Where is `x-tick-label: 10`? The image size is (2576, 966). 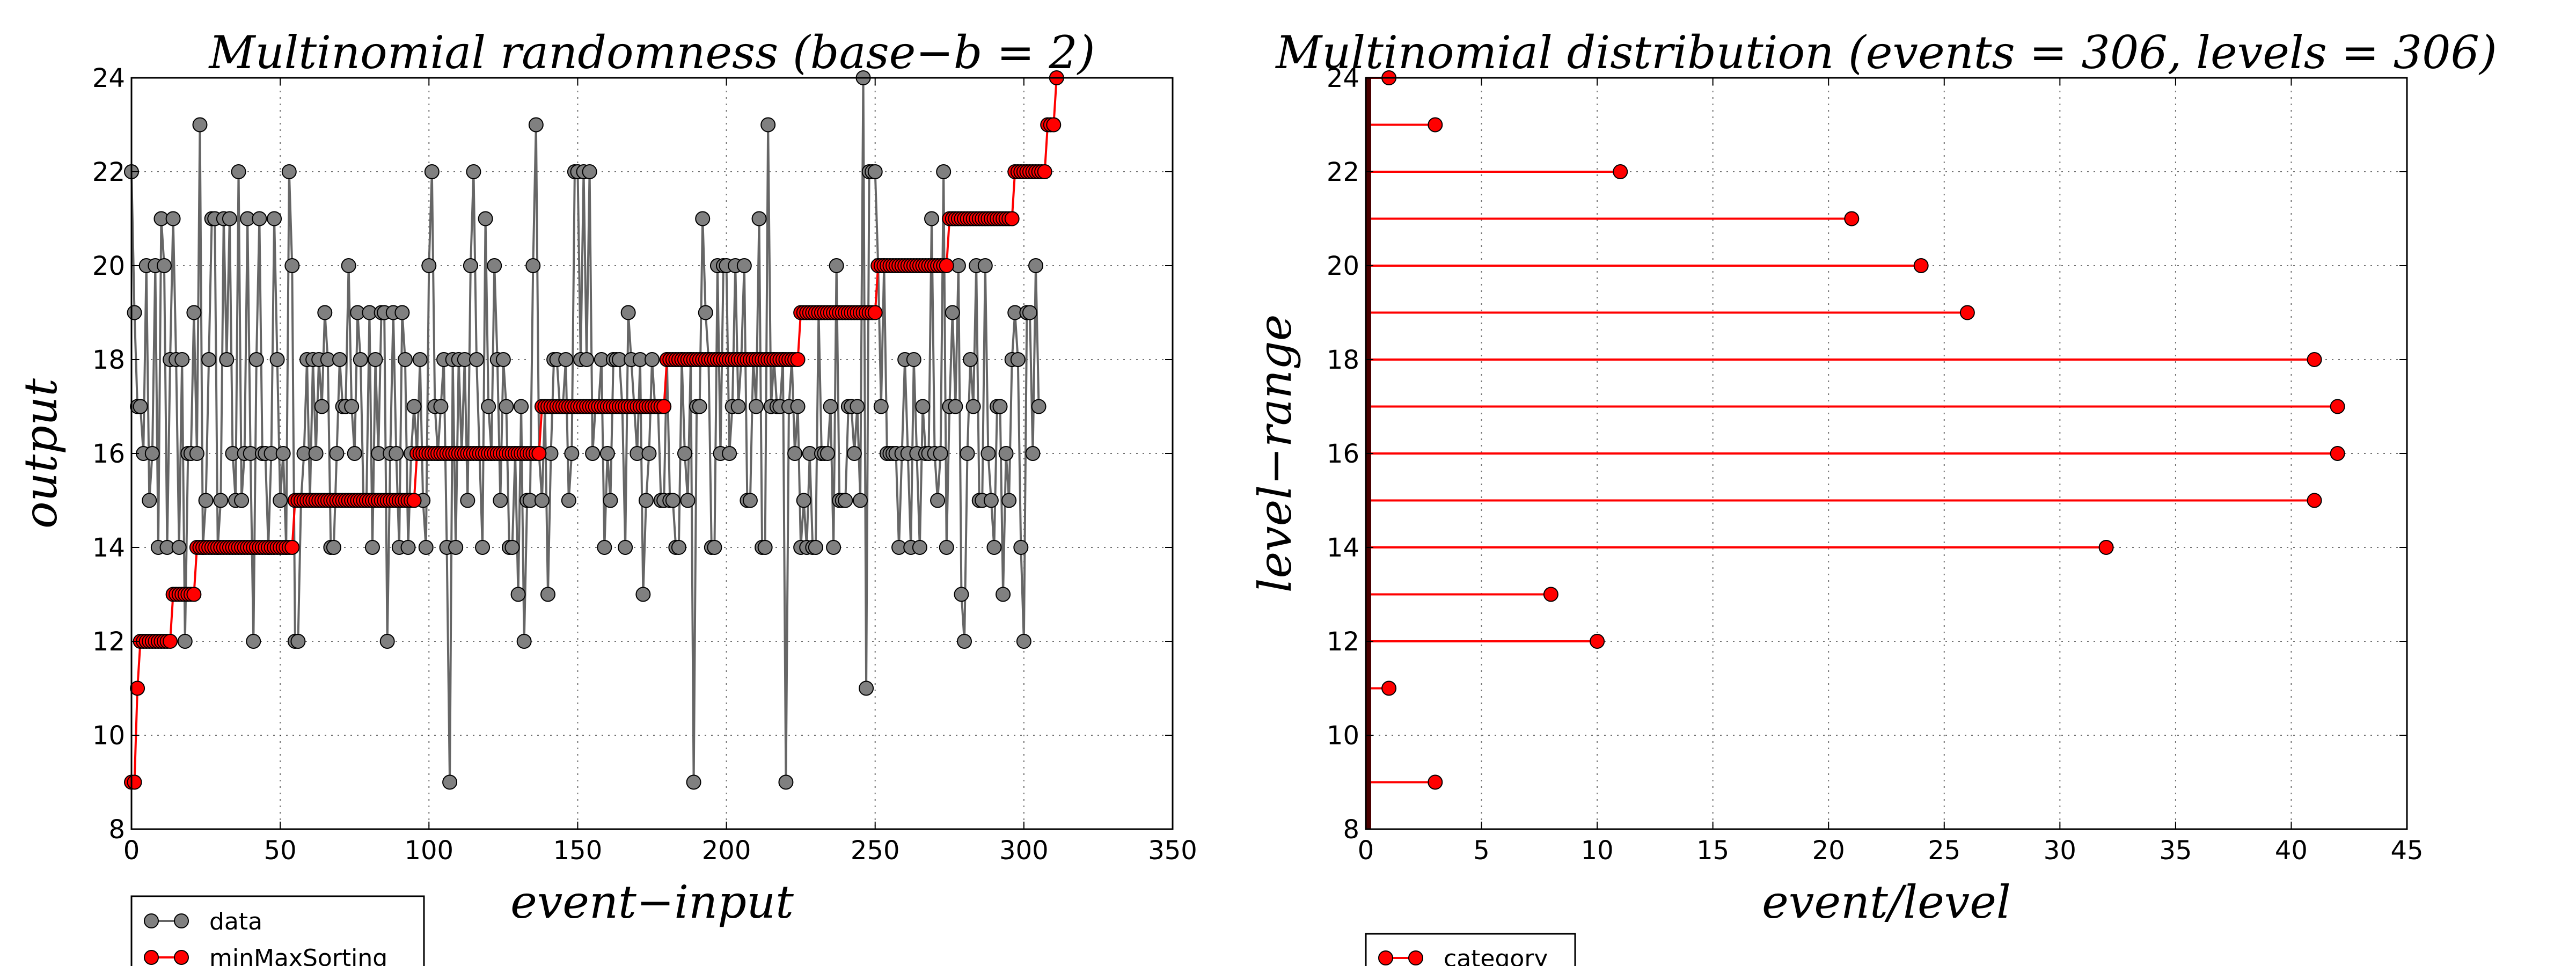 x-tick-label: 10 is located at coordinates (1597, 851).